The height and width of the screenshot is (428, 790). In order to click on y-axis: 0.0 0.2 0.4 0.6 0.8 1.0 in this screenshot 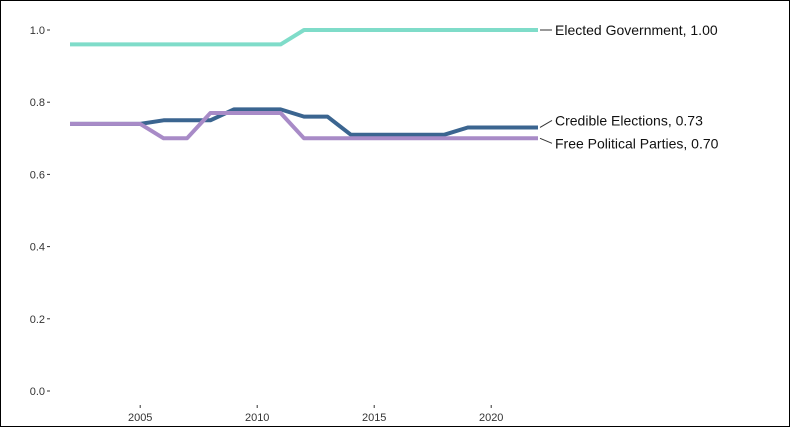, I will do `click(40, 211)`.